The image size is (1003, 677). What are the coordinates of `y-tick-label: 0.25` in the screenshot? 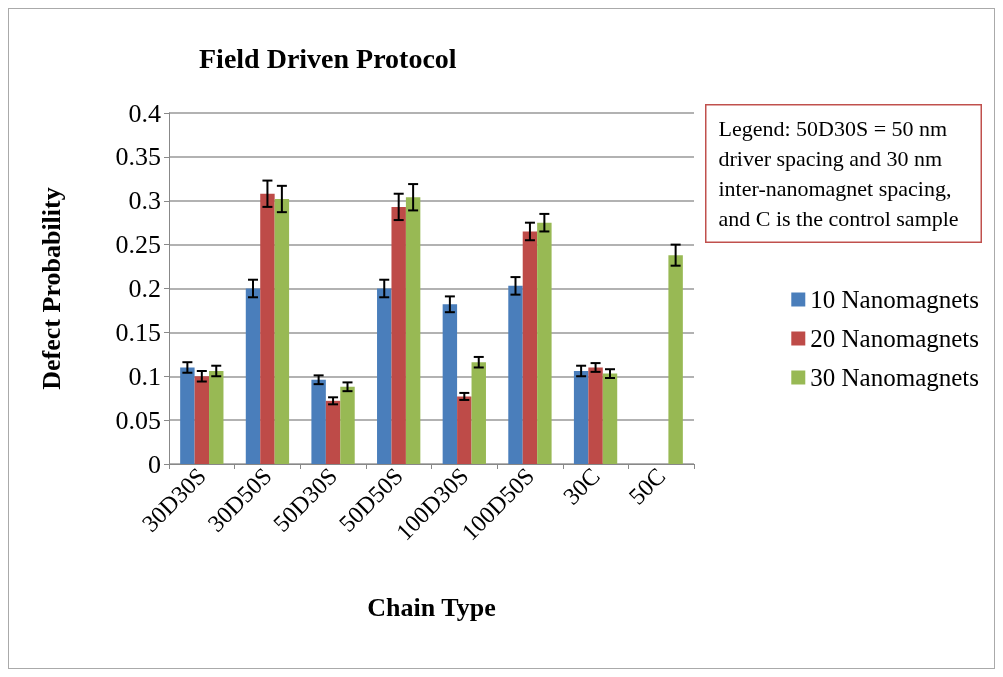 It's located at (138, 245).